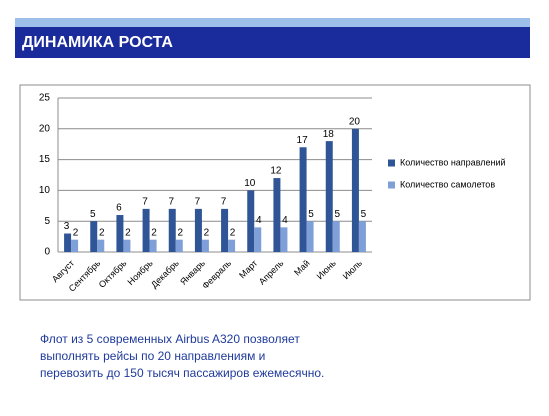  What do you see at coordinates (250, 183) in the screenshot?
I see `value-label: 10` at bounding box center [250, 183].